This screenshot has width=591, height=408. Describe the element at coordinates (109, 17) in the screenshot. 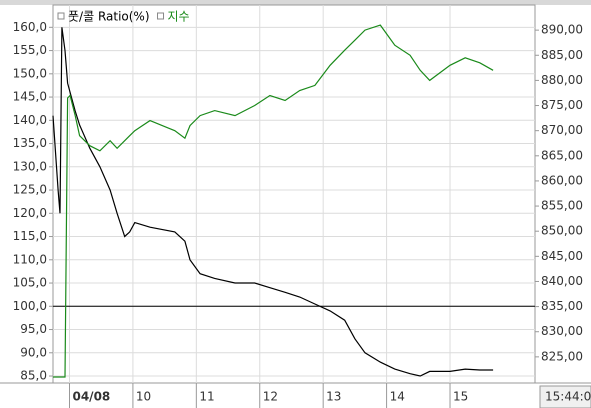

I see `legend-label: 풋/콜 Ratio(%)` at that location.